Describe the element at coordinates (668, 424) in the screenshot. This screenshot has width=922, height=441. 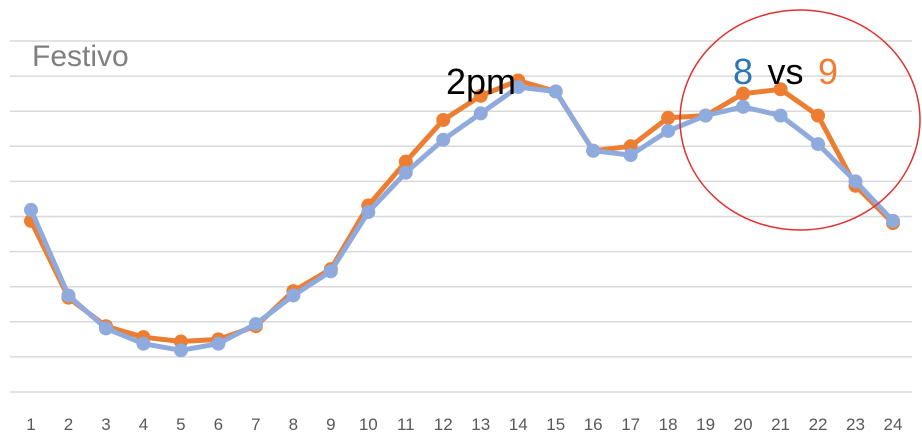
I see `x-tick-label: 18` at that location.